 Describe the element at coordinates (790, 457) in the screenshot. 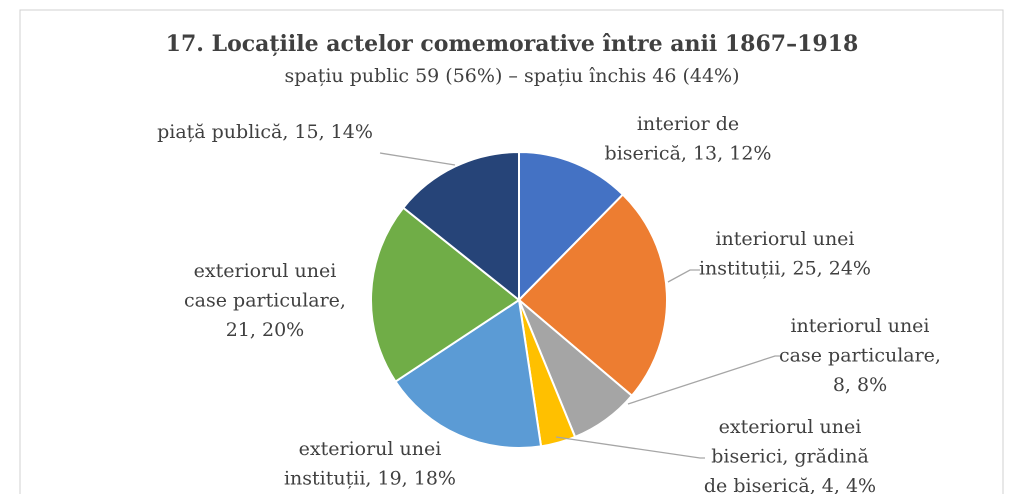

I see `data-label: biserici, grădină` at that location.